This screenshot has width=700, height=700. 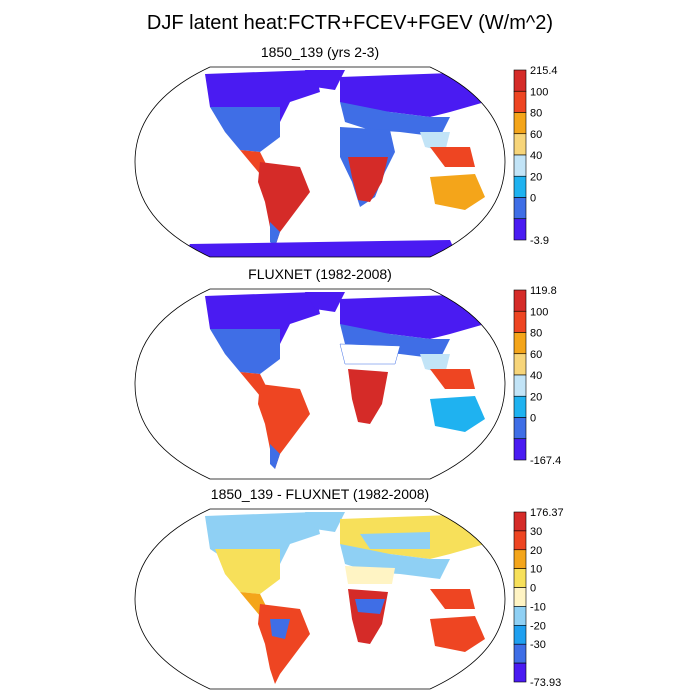 What do you see at coordinates (320, 494) in the screenshot?
I see `panel-3-title: 1850_139 - FLUXNET (1982-2008)` at bounding box center [320, 494].